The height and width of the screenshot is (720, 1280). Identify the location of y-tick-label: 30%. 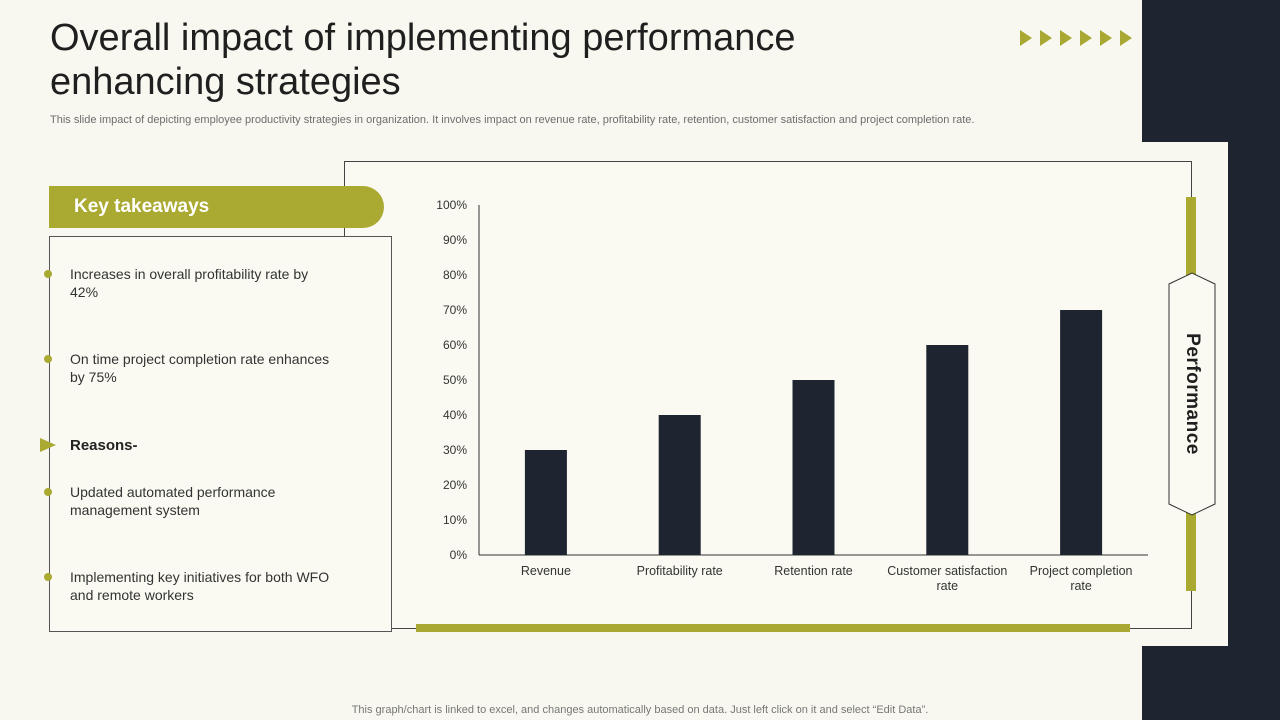
(455, 450).